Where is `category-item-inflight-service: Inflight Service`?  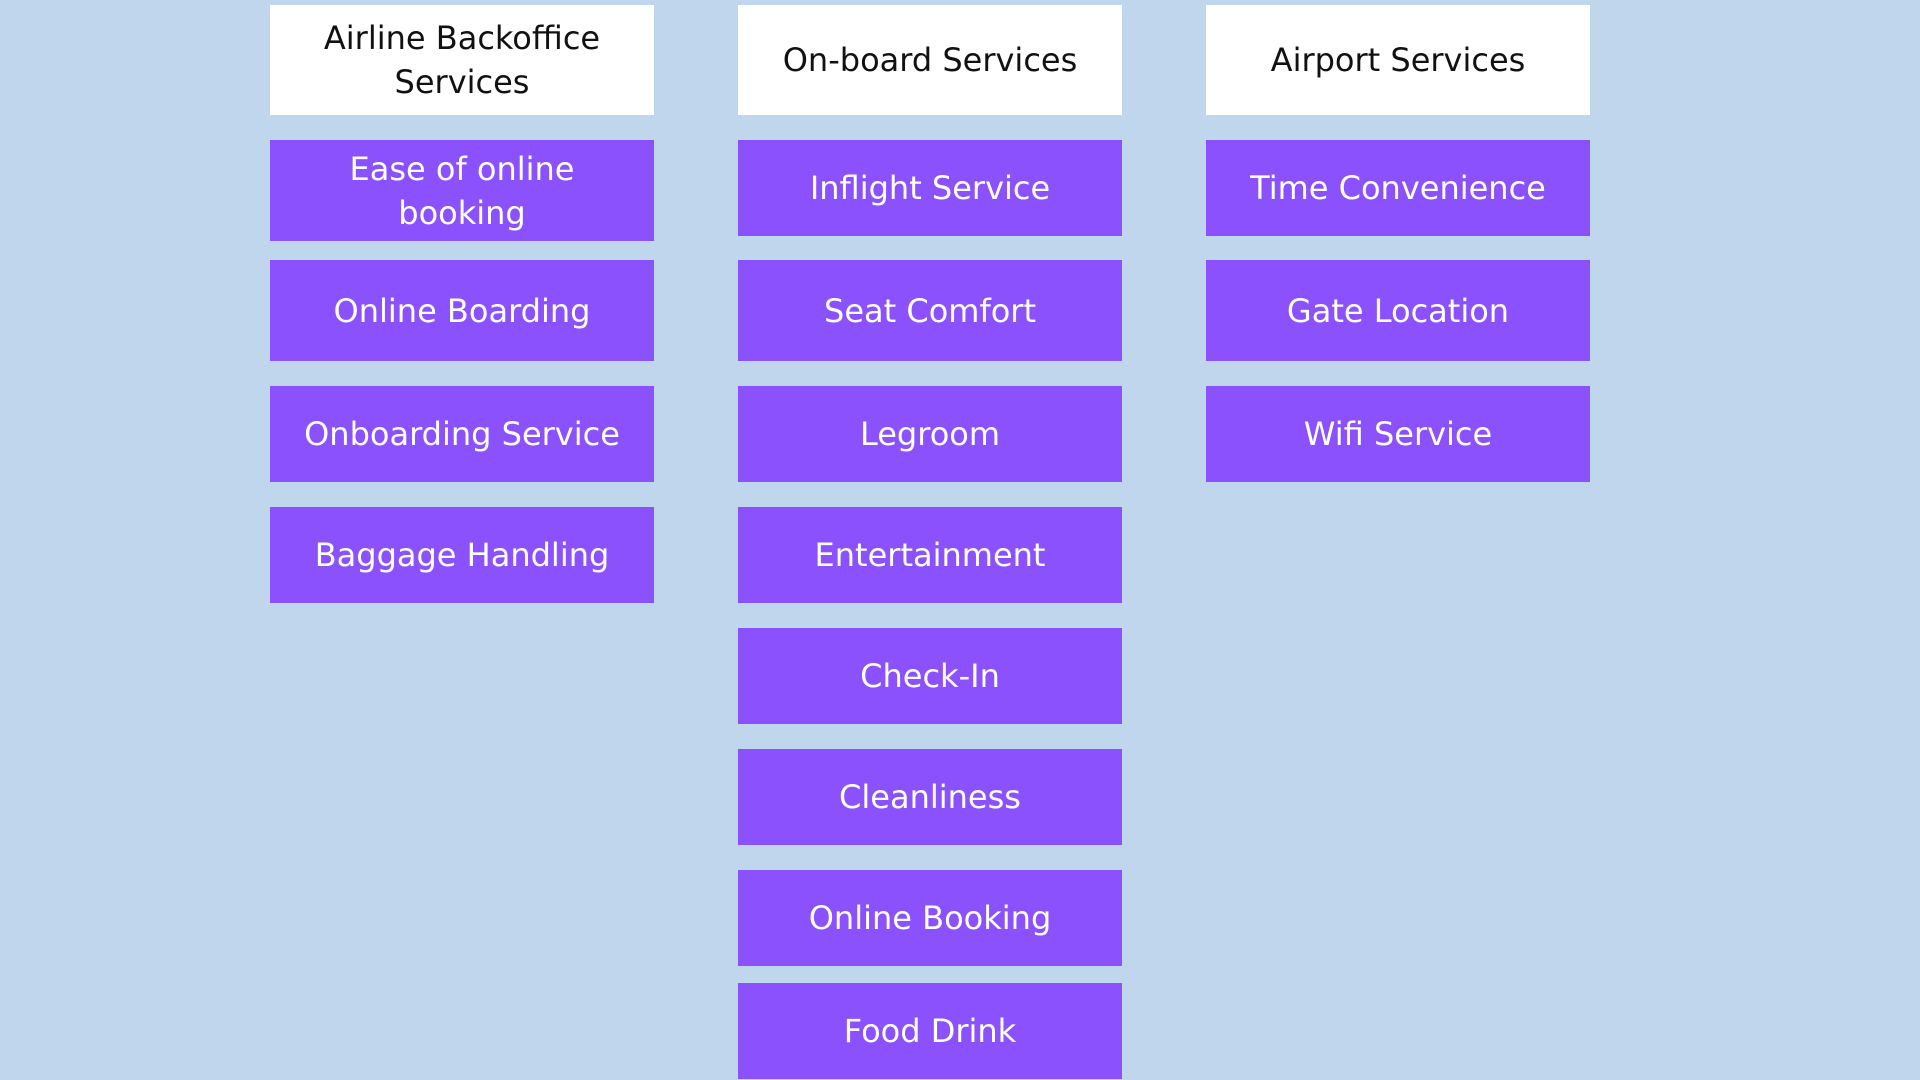 category-item-inflight-service: Inflight Service is located at coordinates (930, 188).